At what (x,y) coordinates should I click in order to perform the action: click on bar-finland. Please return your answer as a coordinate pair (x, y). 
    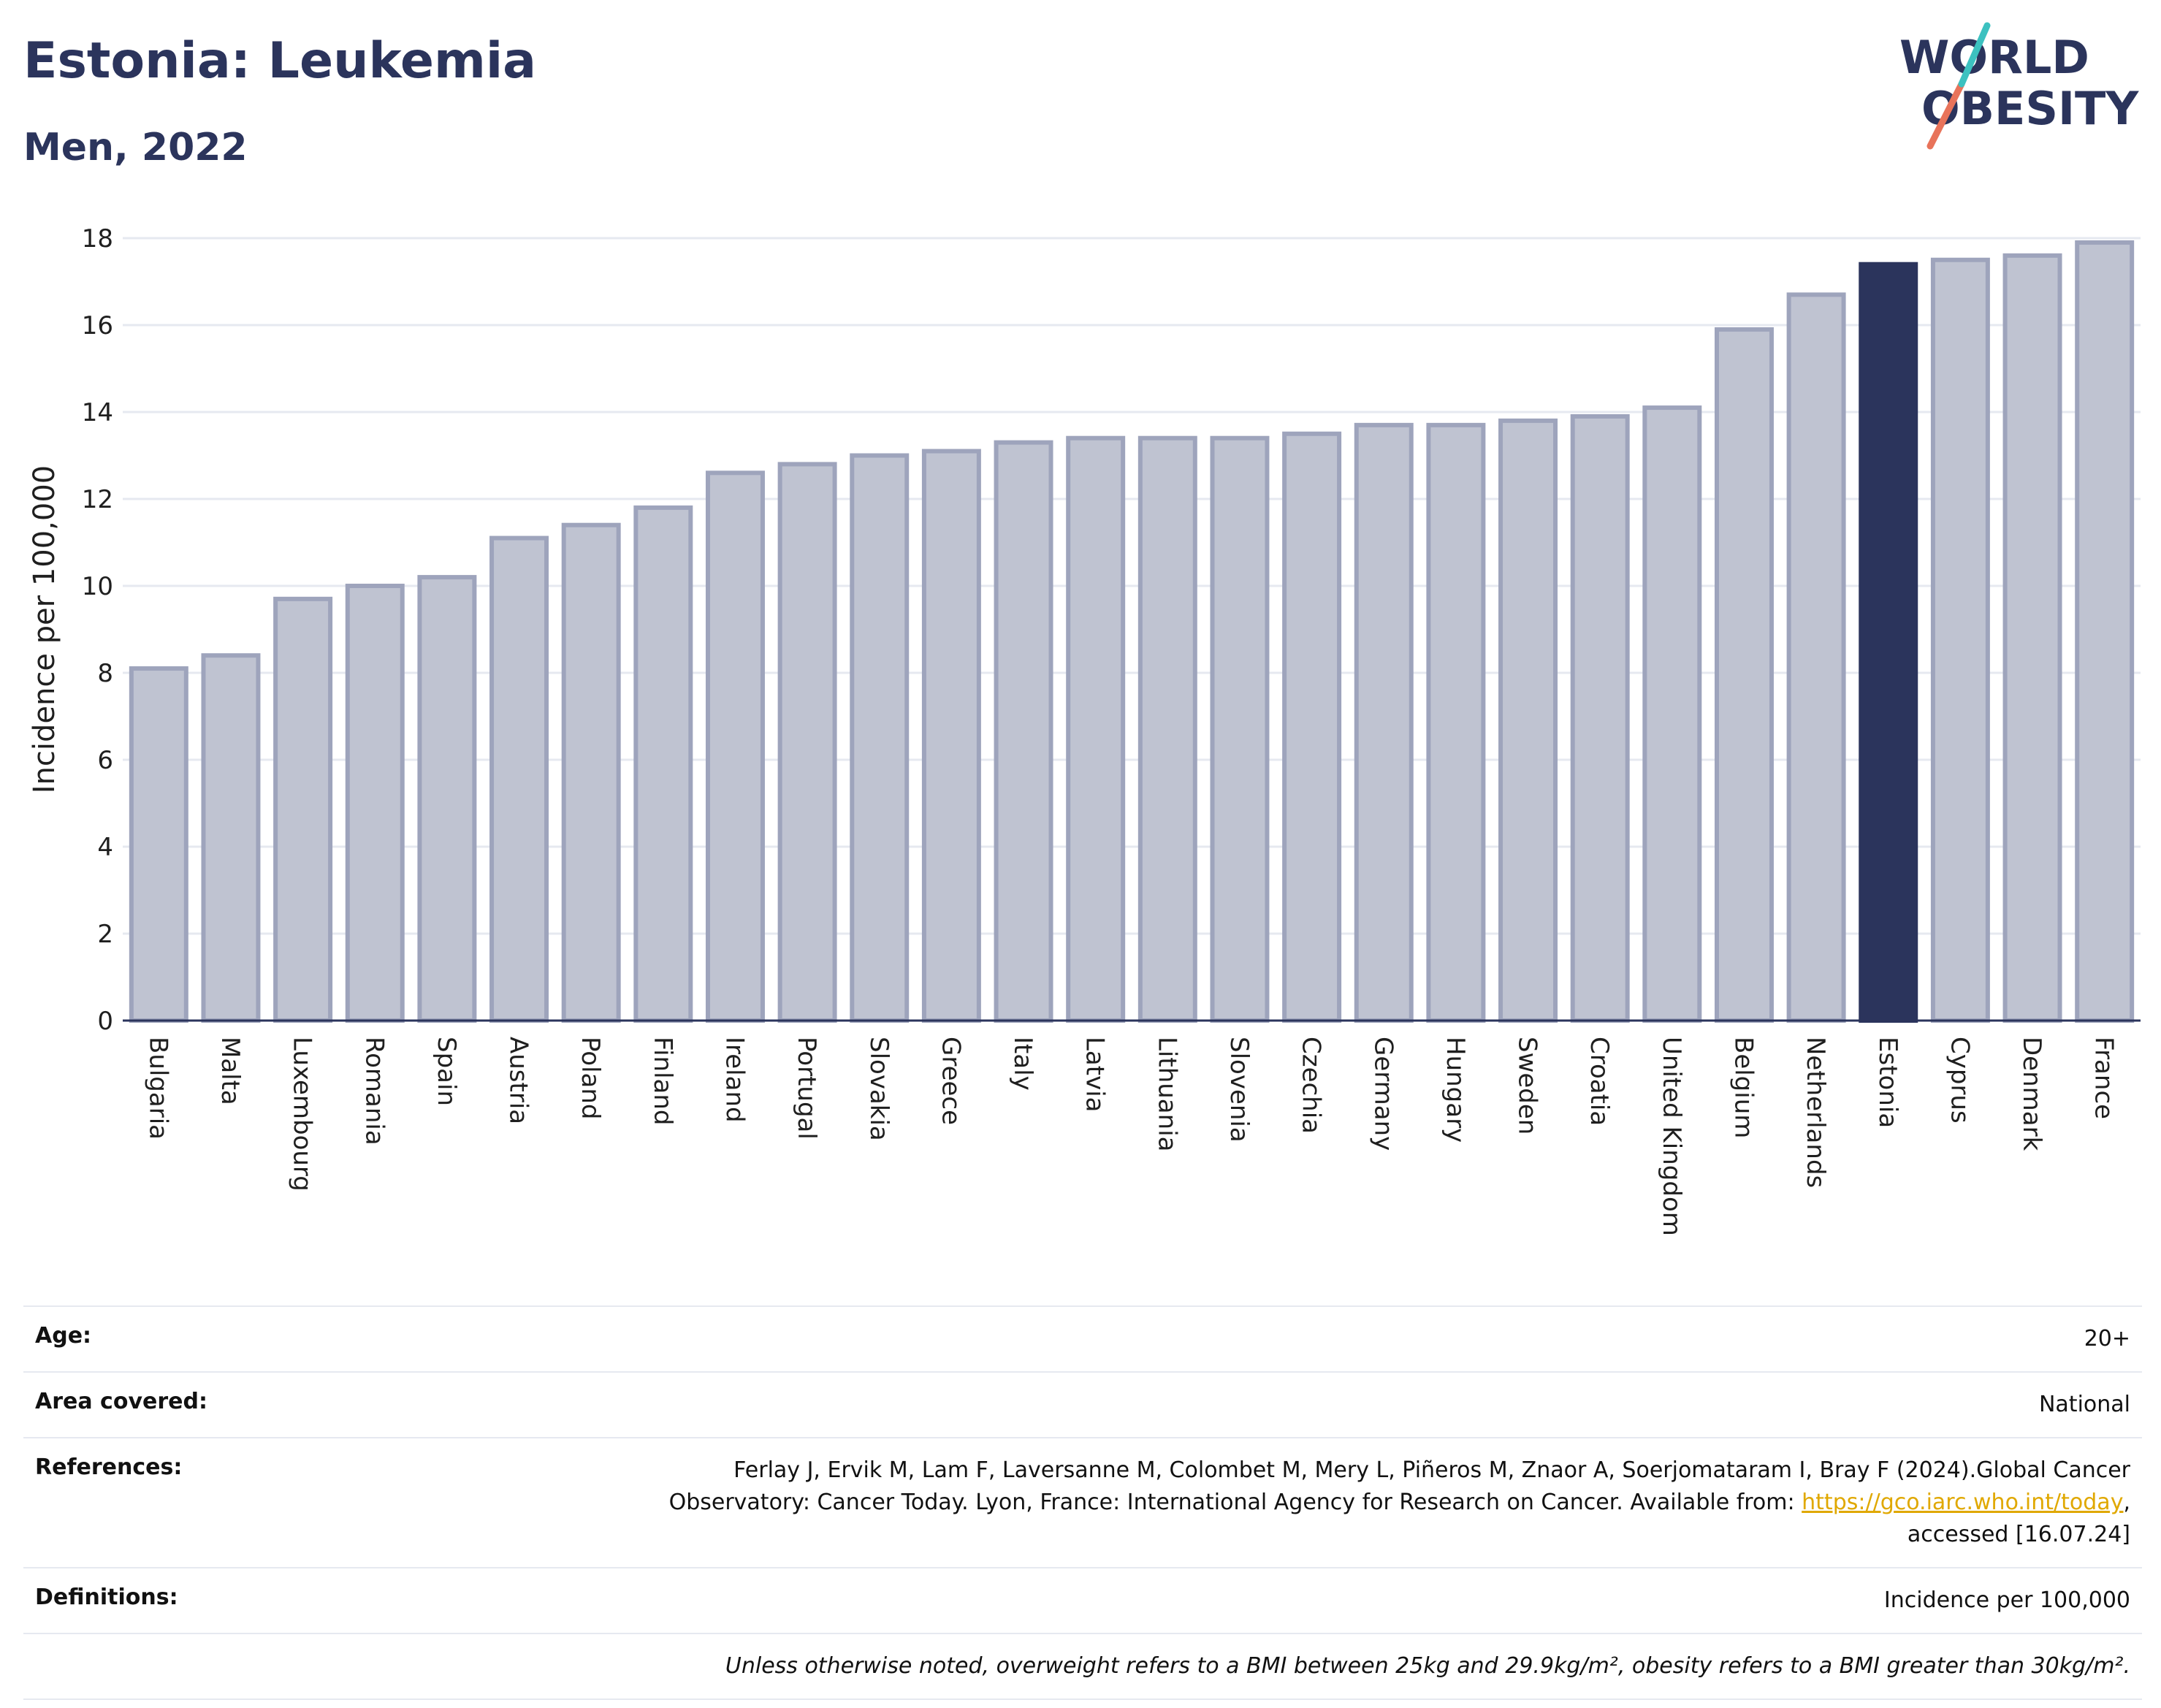
    Looking at the image, I should click on (663, 764).